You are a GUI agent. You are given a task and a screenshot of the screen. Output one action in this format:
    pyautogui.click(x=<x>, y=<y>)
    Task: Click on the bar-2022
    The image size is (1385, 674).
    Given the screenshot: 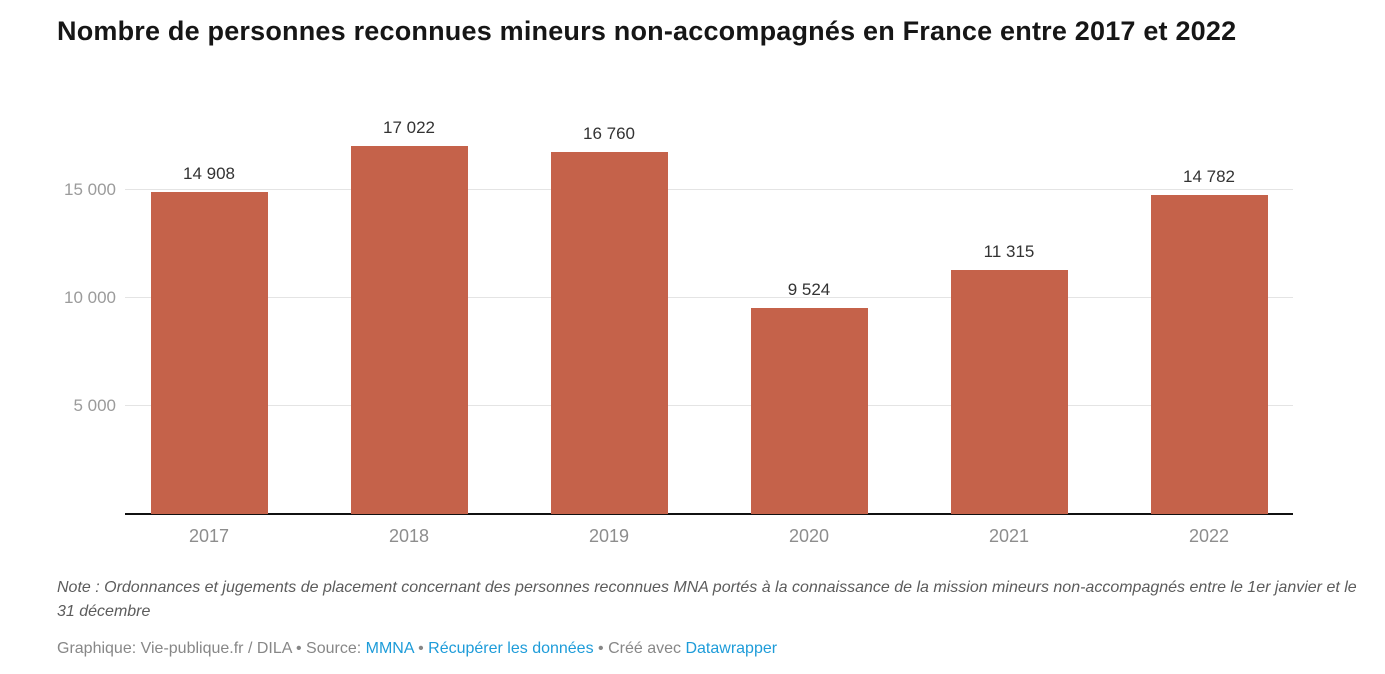 What is the action you would take?
    pyautogui.click(x=1209, y=354)
    